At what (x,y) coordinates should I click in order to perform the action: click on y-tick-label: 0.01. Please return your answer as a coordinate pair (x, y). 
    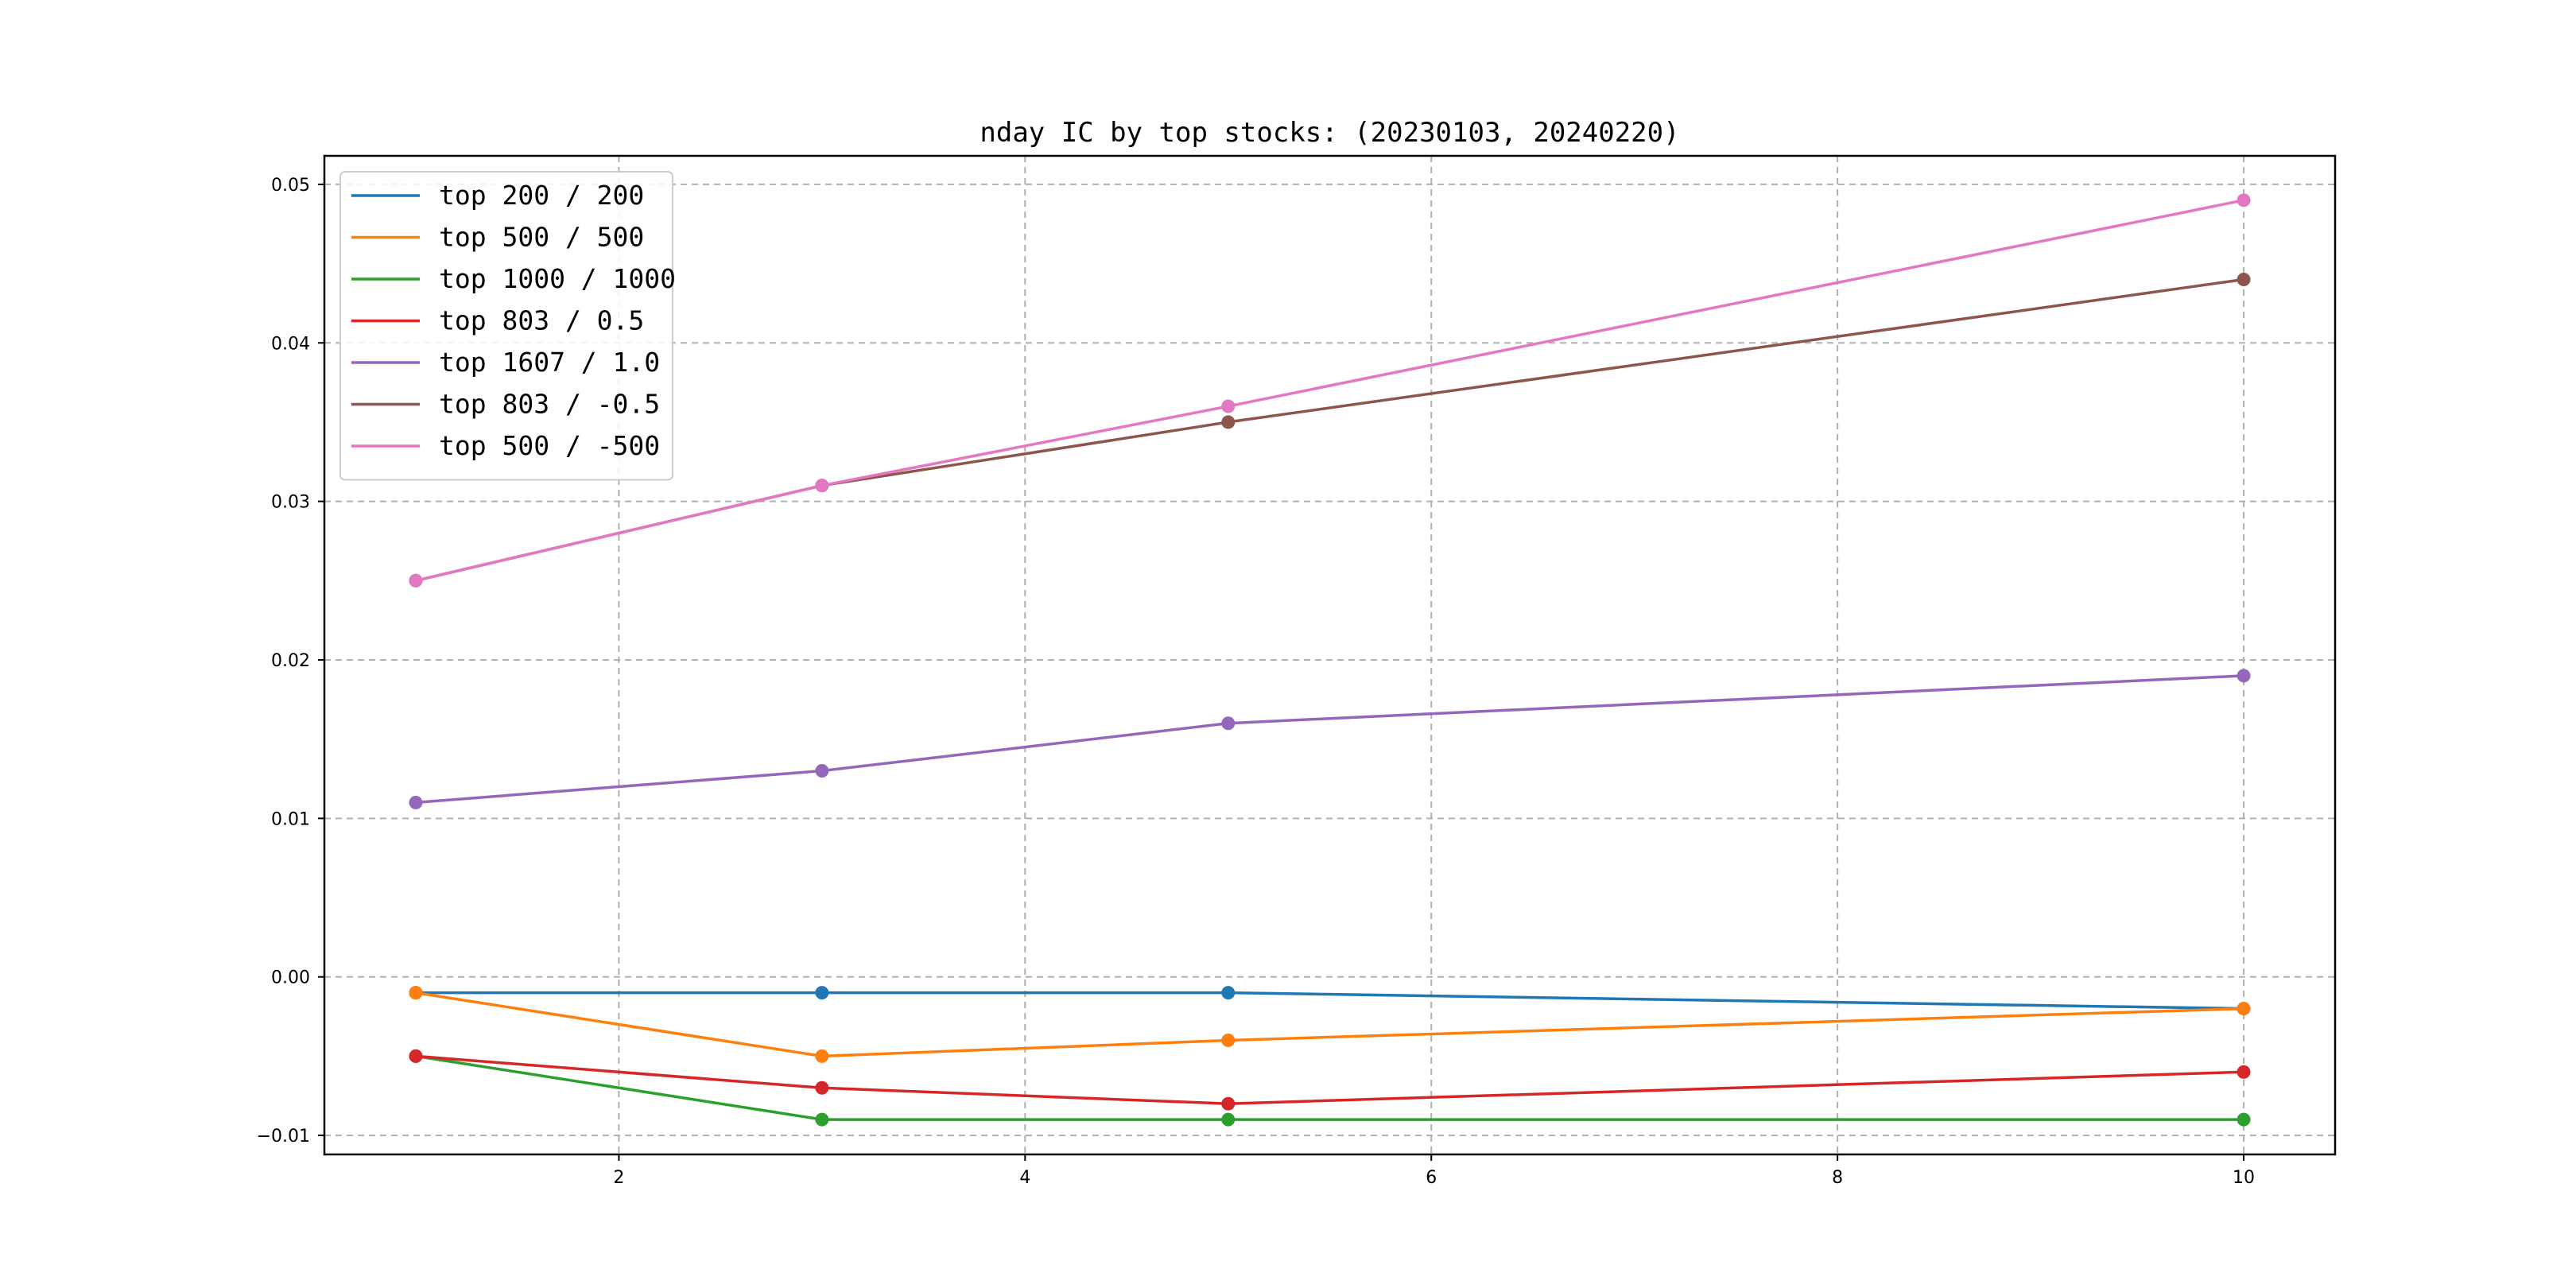
    Looking at the image, I should click on (291, 819).